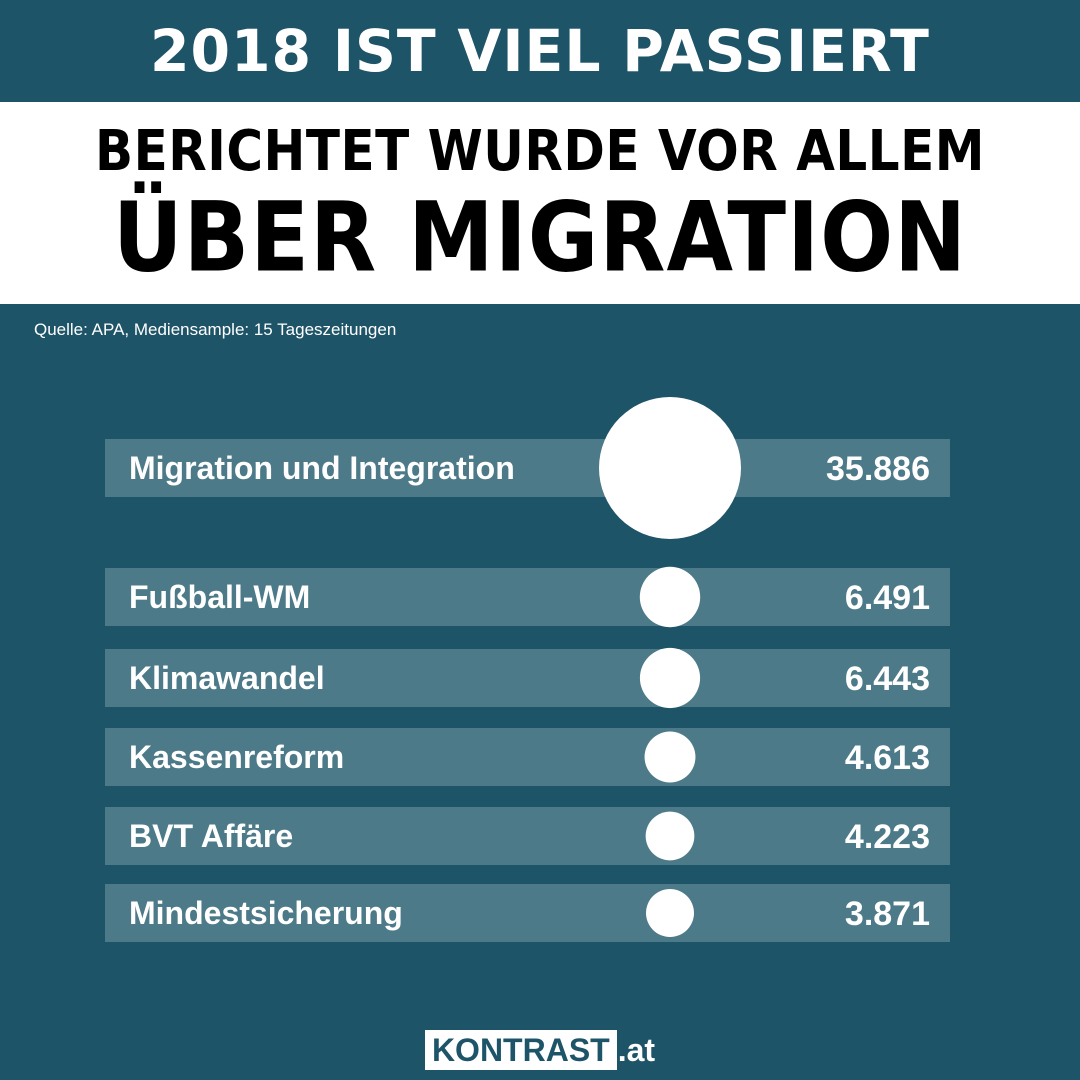 This screenshot has height=1080, width=1080. What do you see at coordinates (887, 837) in the screenshot?
I see `value-label: 4.223` at bounding box center [887, 837].